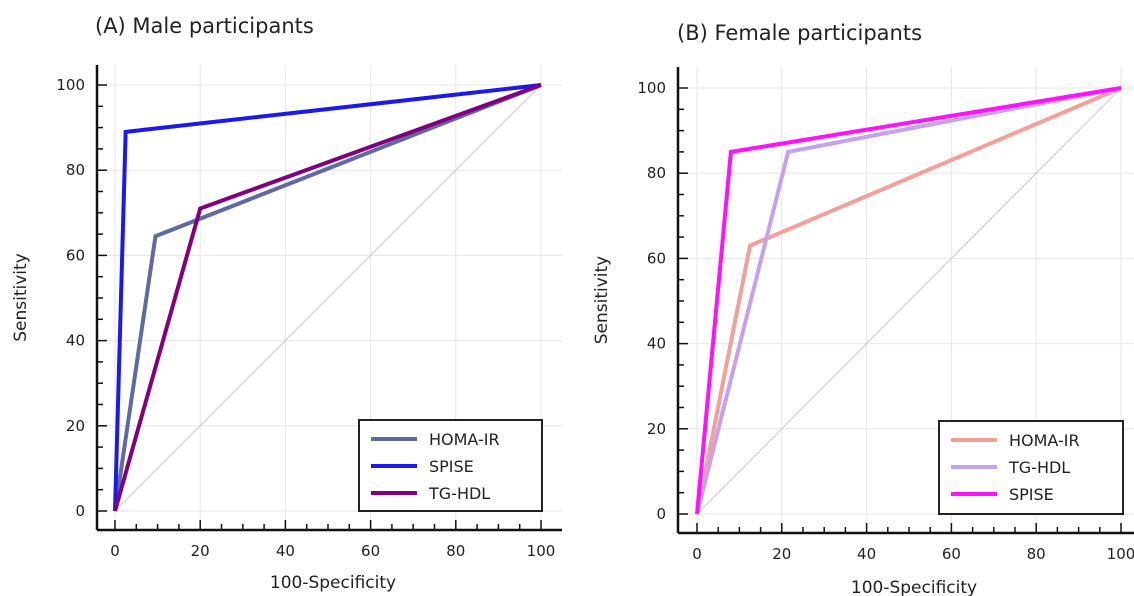 The height and width of the screenshot is (596, 1134). I want to click on male-panel-title: (A) Male participants, so click(204, 26).